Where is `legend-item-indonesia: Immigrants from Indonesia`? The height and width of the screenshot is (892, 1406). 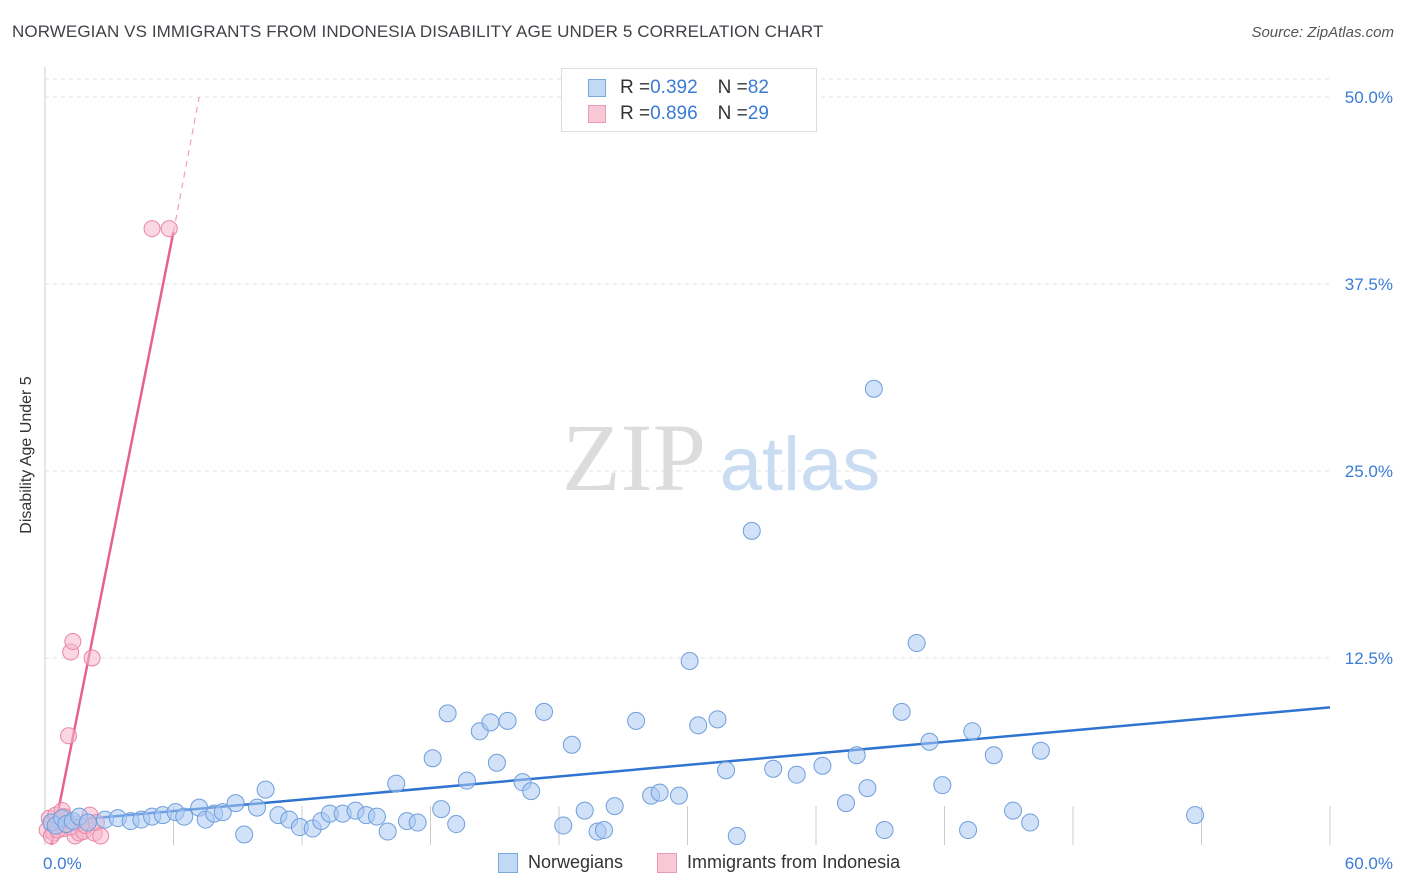 legend-item-indonesia: Immigrants from Indonesia is located at coordinates (778, 862).